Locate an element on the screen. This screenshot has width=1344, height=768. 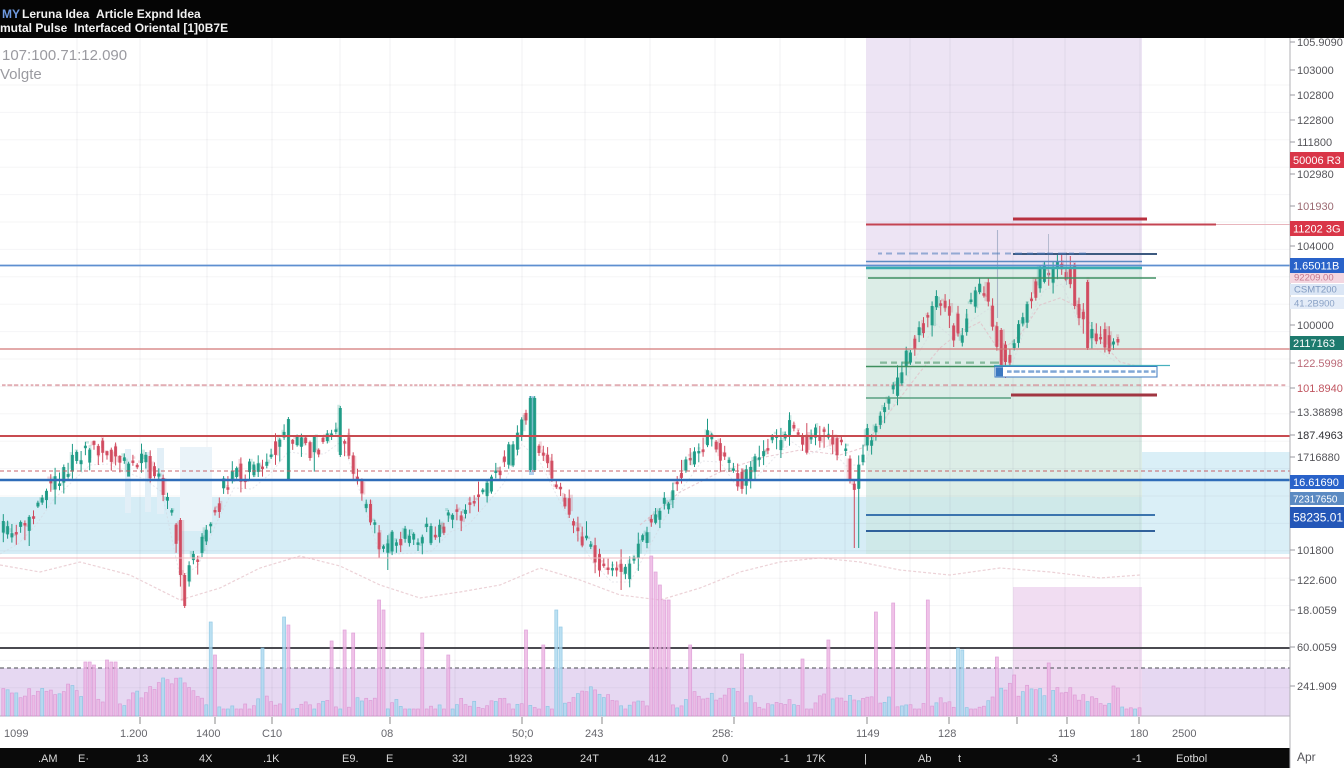
svg-text: Ab is located at coordinates (924, 759).